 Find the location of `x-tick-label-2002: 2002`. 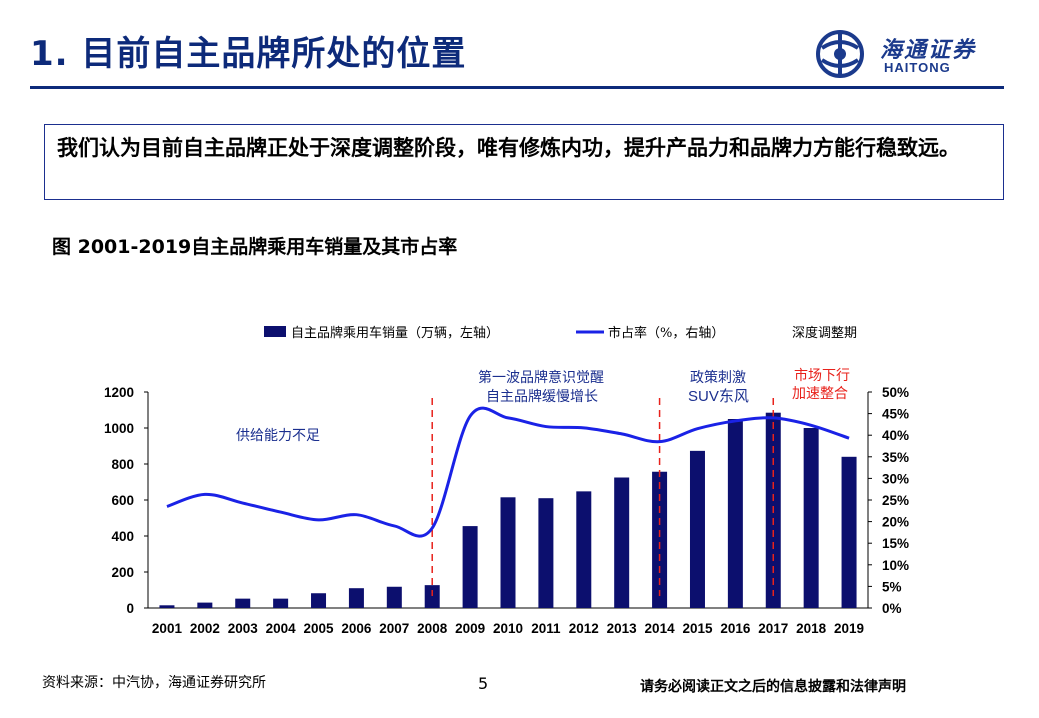

x-tick-label-2002: 2002 is located at coordinates (205, 628).